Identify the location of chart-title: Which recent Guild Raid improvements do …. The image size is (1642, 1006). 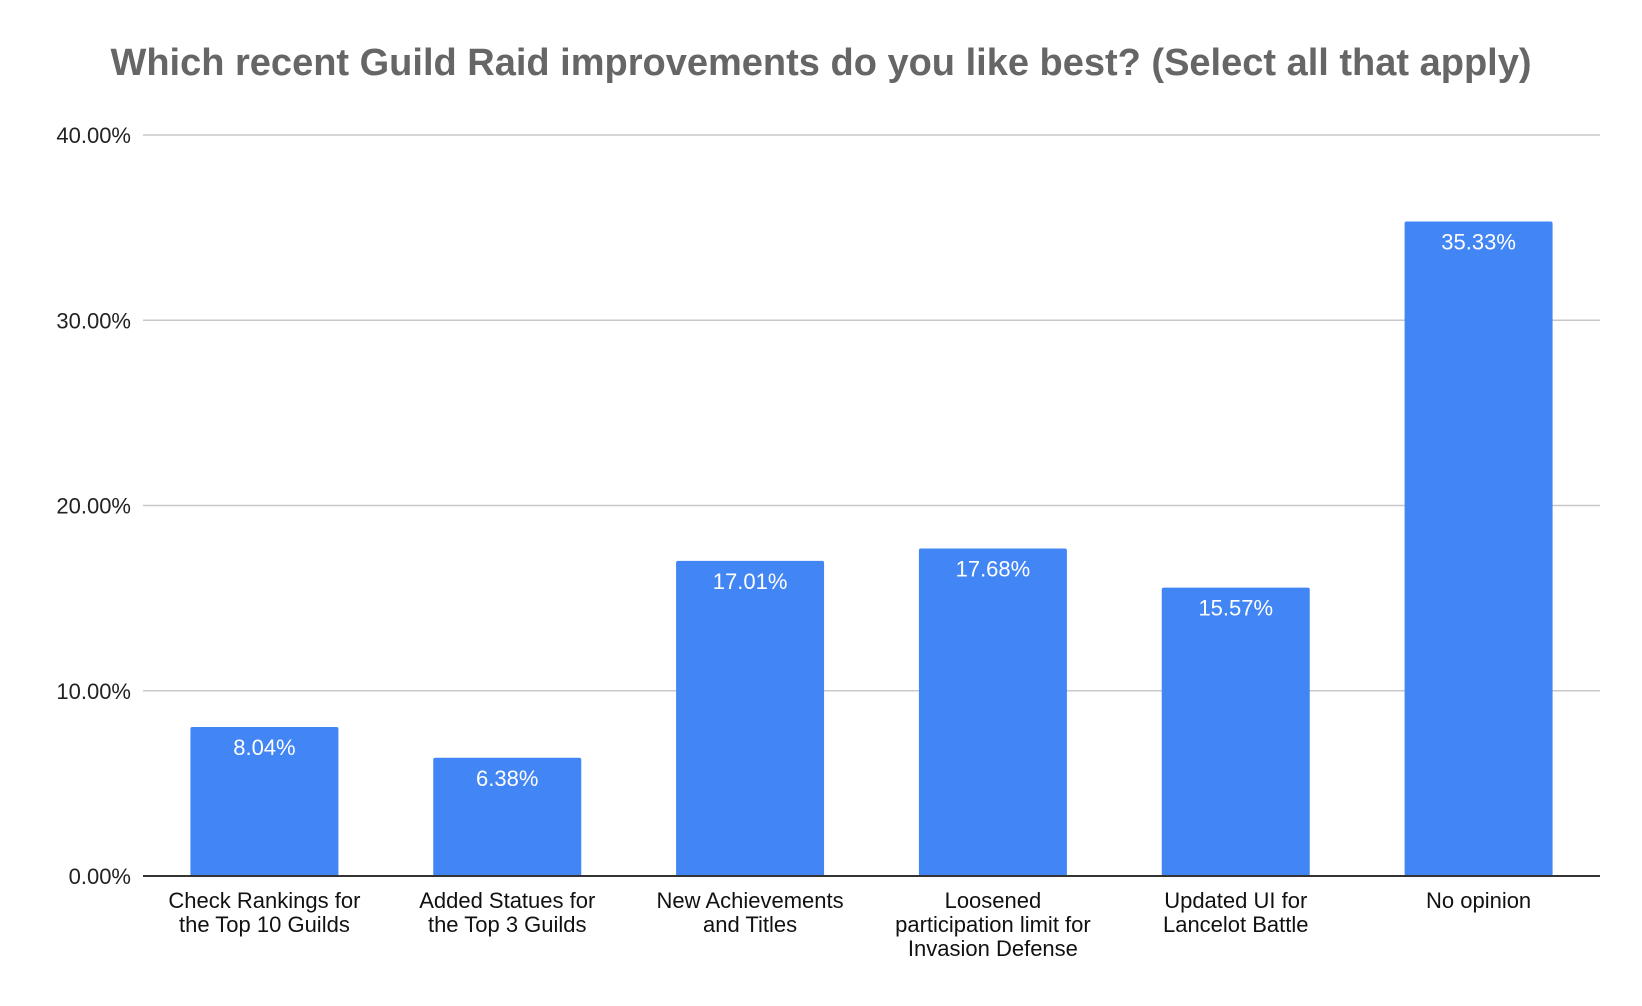
(821, 63).